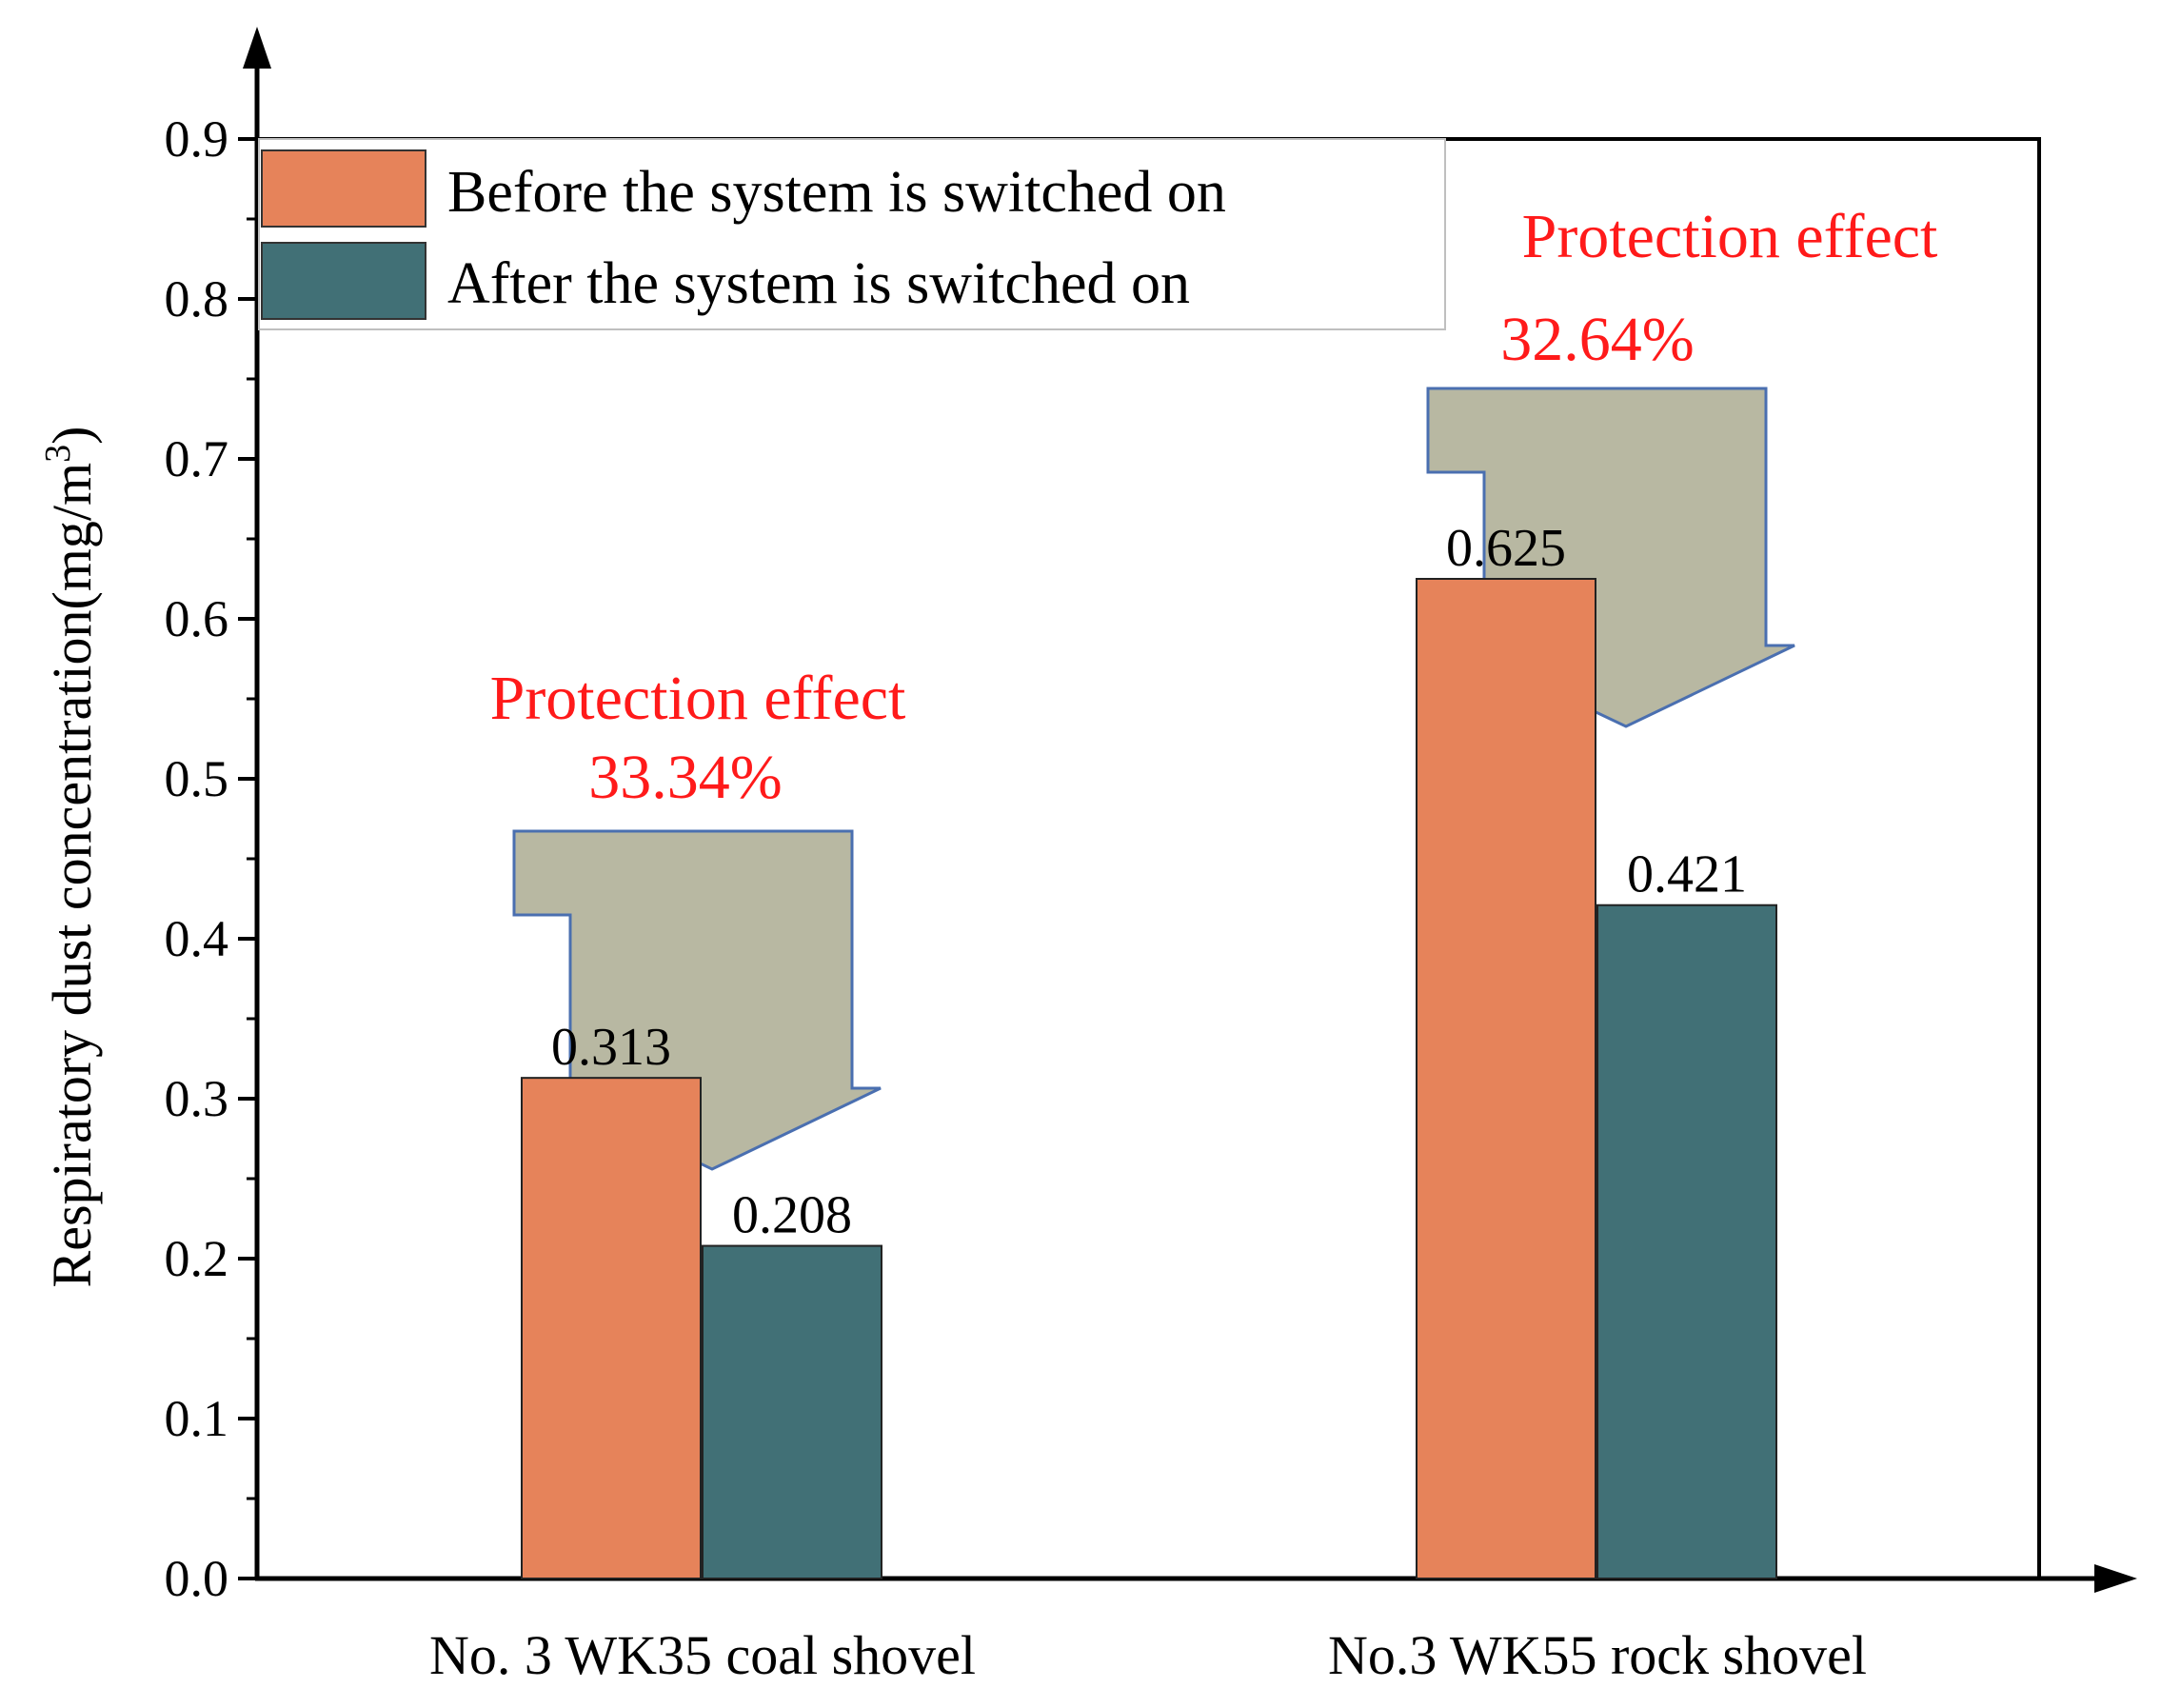 The height and width of the screenshot is (1708, 2161). I want to click on legend-box, so click(852, 234).